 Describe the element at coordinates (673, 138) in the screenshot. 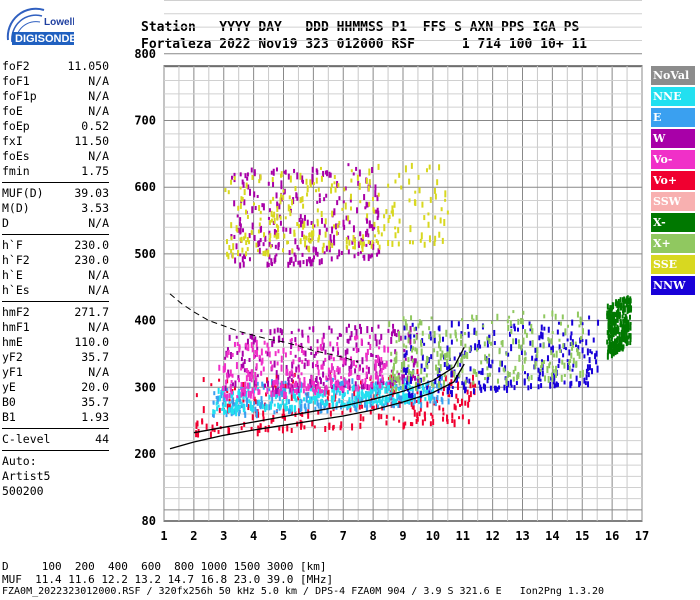

I see `legend-item: W` at that location.